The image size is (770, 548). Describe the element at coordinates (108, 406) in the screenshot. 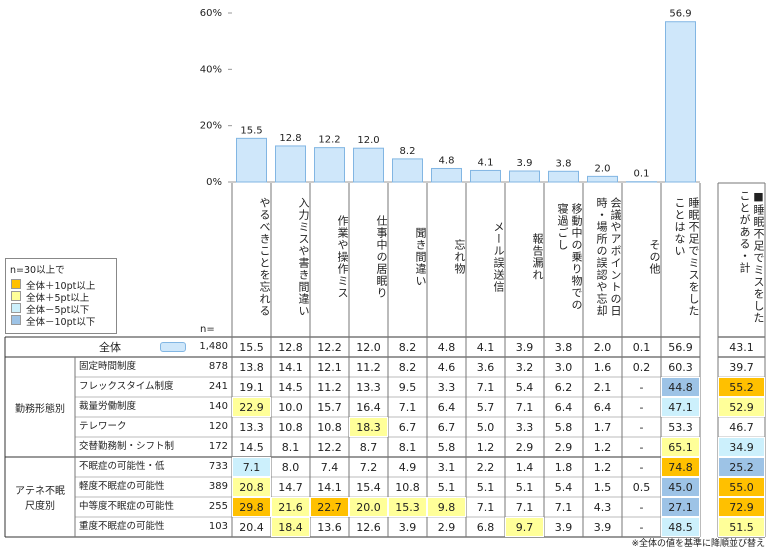

I see `row-label: 裁量労働制度` at that location.